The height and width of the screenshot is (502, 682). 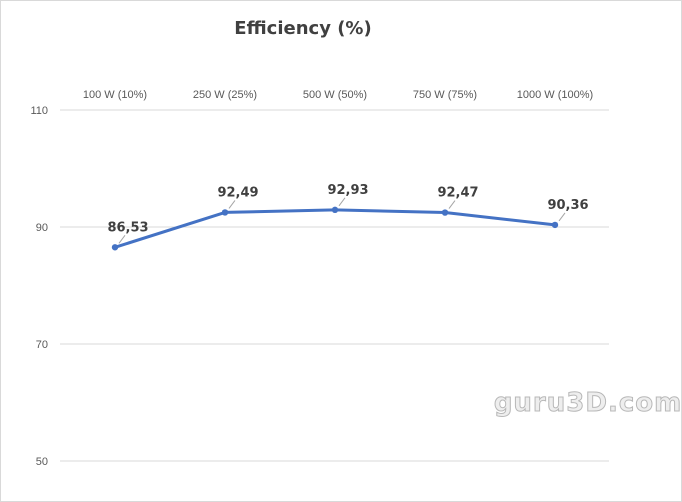 What do you see at coordinates (42, 462) in the screenshot?
I see `y-tick-label: 50` at bounding box center [42, 462].